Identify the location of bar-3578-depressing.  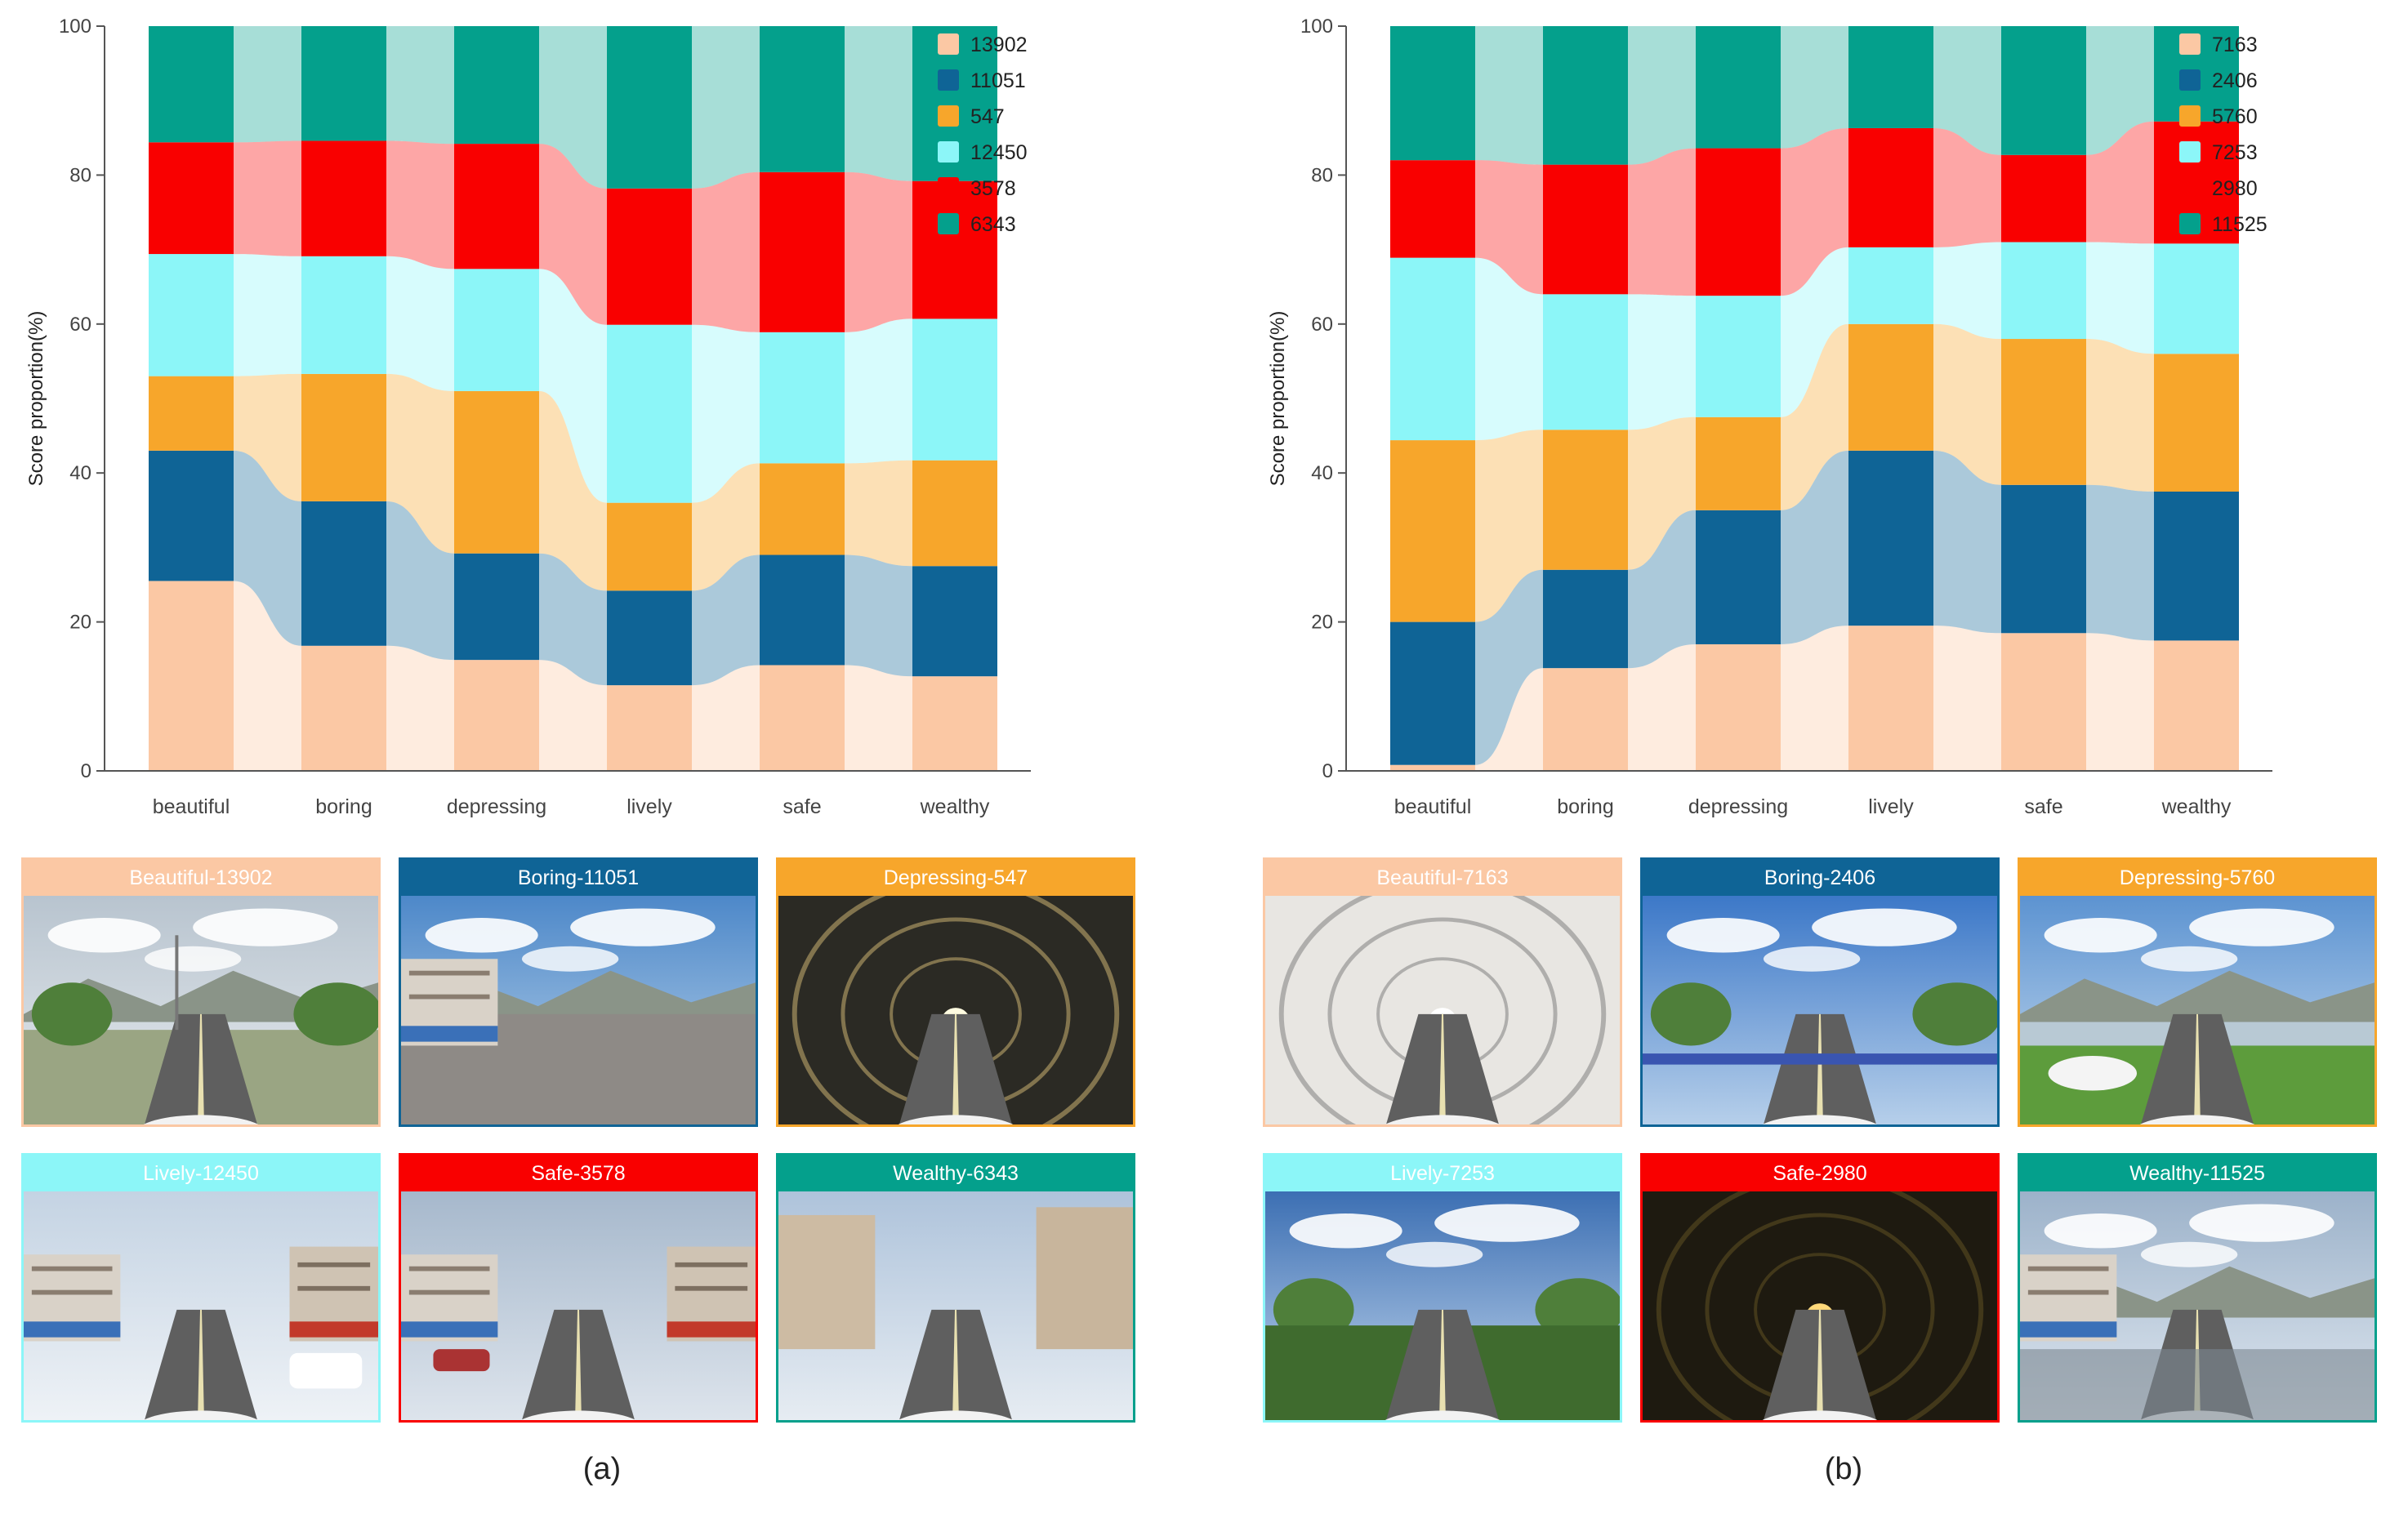
(497, 207).